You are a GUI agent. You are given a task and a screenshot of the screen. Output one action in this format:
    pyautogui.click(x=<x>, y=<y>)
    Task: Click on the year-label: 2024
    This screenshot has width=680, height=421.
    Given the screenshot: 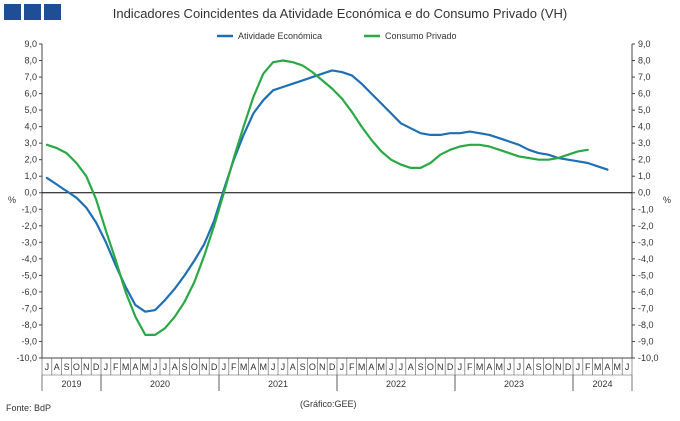 What is the action you would take?
    pyautogui.click(x=602, y=384)
    